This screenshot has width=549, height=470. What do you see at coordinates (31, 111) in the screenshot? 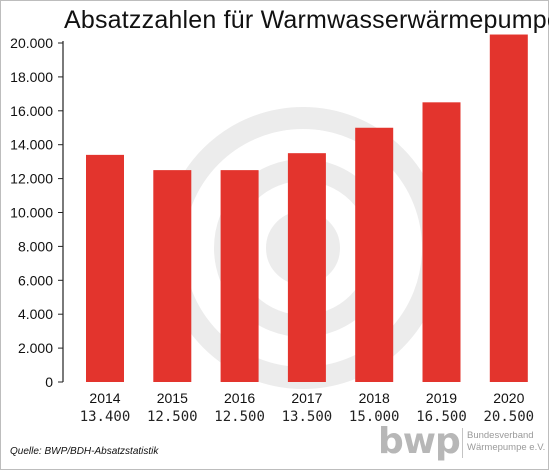
I see `y-tick-label: 16.000` at bounding box center [31, 111].